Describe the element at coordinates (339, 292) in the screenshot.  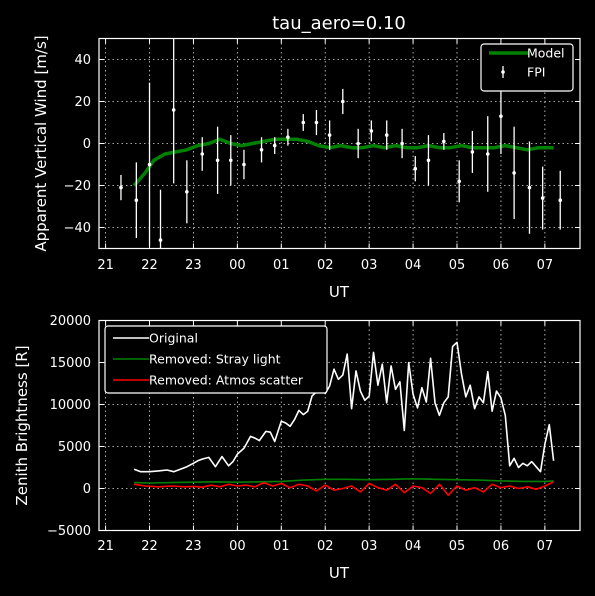
I see `wind-x-axis-label: UT` at that location.